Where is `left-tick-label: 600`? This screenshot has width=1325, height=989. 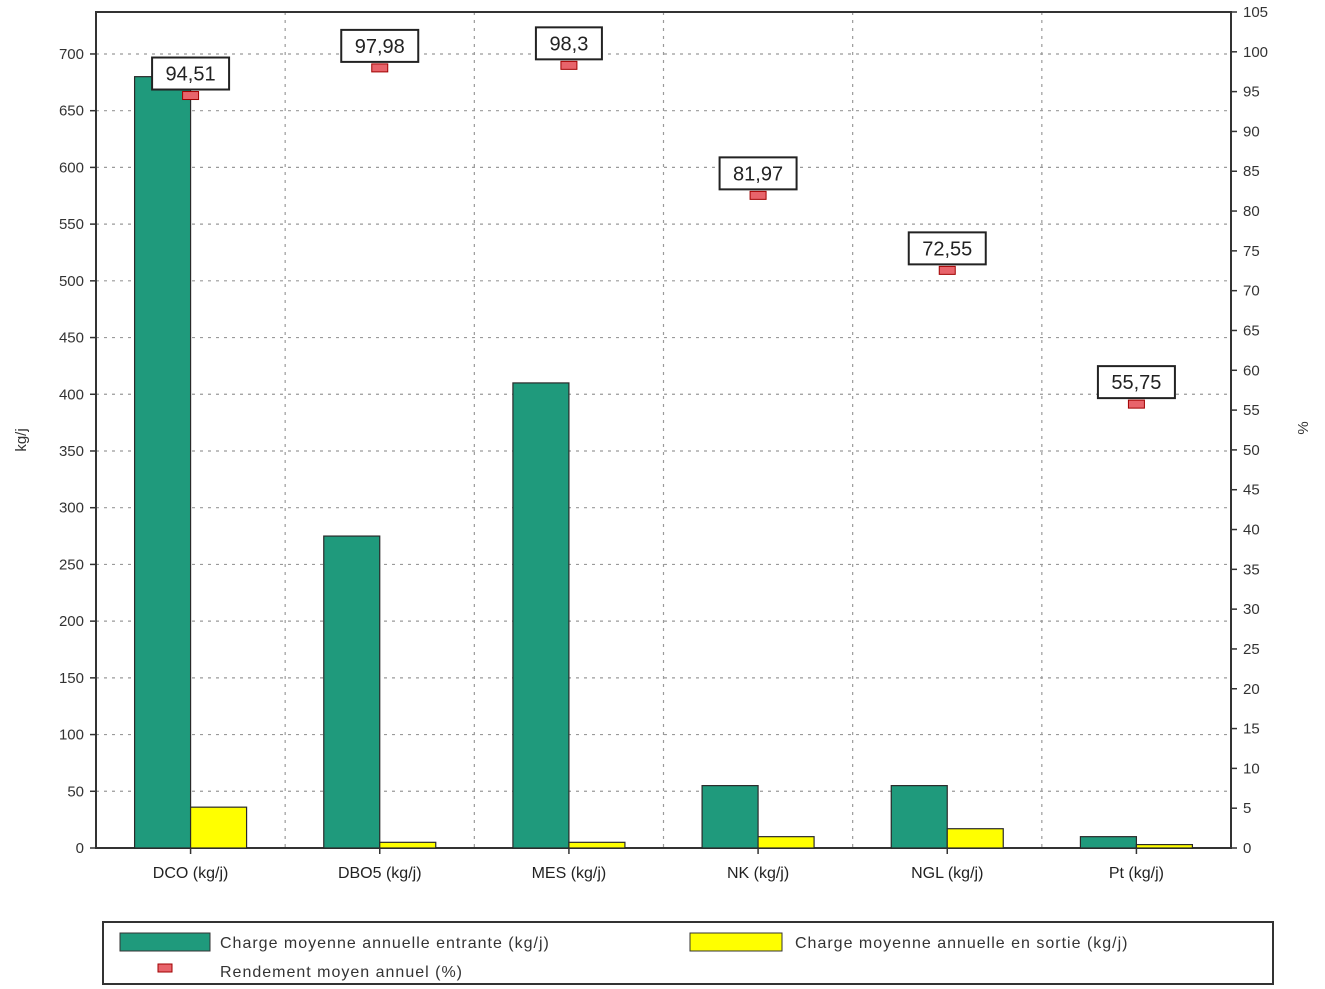 left-tick-label: 600 is located at coordinates (71, 167).